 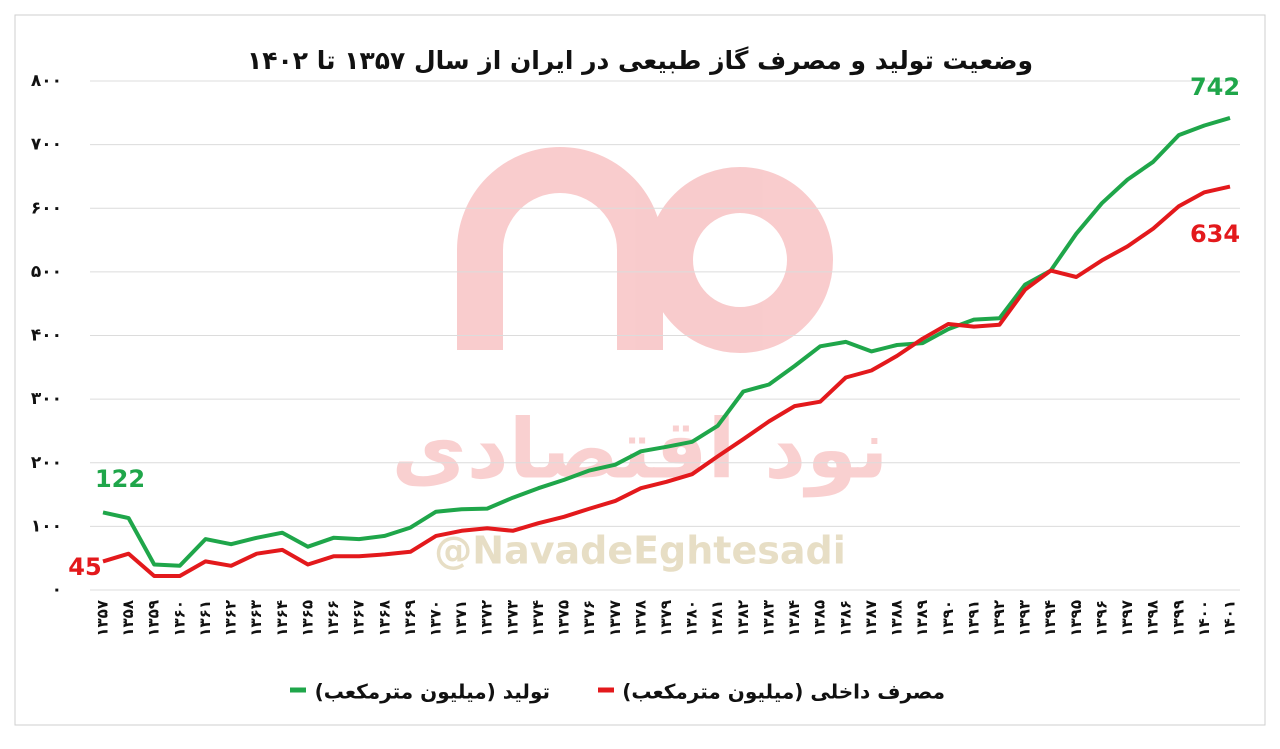 What do you see at coordinates (1076, 618) in the screenshot?
I see `x-tick-label: ۱۳۹۵` at bounding box center [1076, 618].